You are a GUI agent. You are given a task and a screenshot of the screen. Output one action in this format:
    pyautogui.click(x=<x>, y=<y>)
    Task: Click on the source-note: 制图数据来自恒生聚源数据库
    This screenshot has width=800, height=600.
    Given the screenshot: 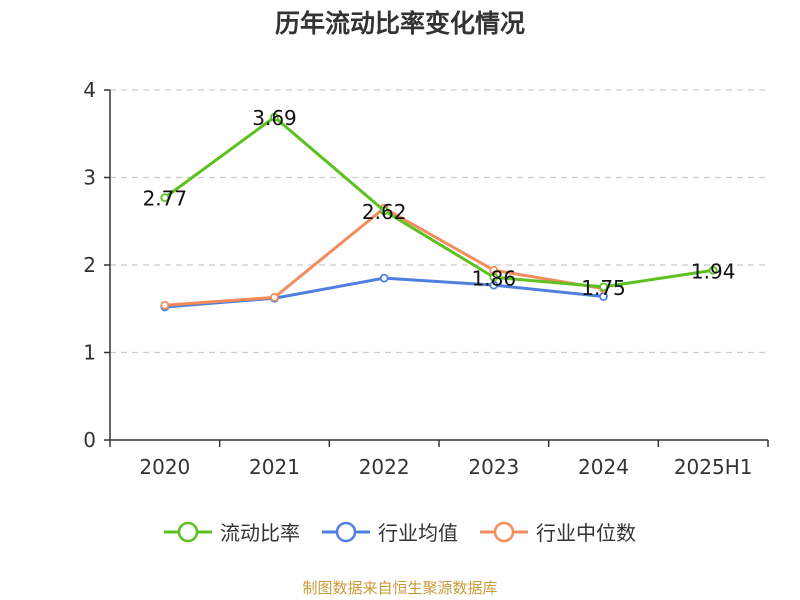 What is the action you would take?
    pyautogui.click(x=400, y=588)
    